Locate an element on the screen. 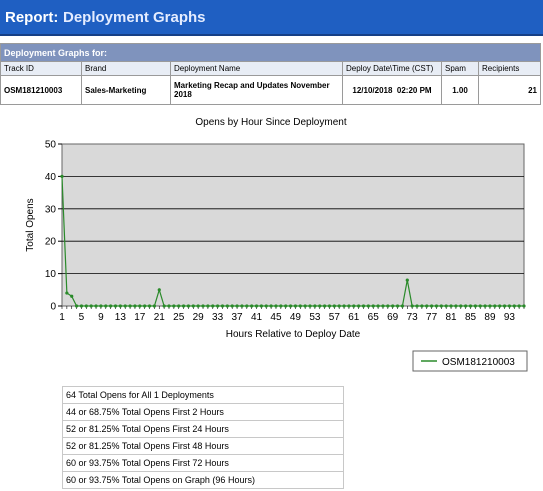 This screenshot has height=491, width=543. cell-brand: Sales-Marketing is located at coordinates (126, 90).